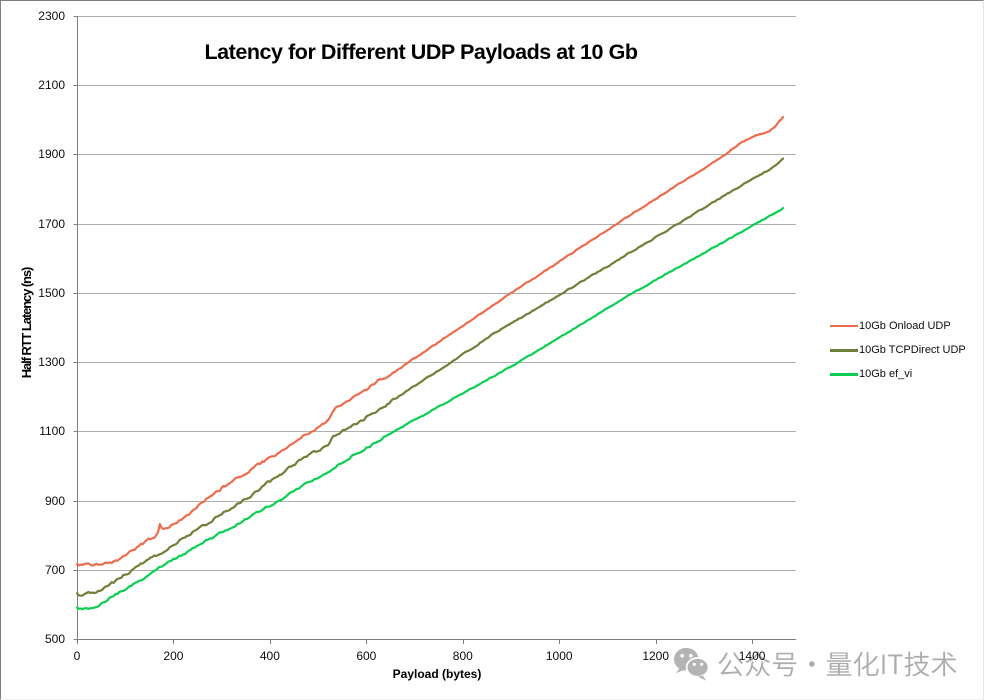 The width and height of the screenshot is (984, 700). I want to click on wechat-icon, so click(692, 664).